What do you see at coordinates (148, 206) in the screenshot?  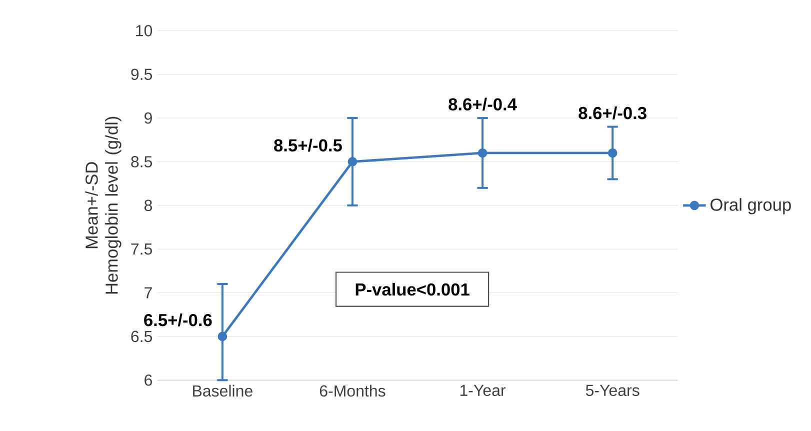 I see `y-tick-label: 8` at bounding box center [148, 206].